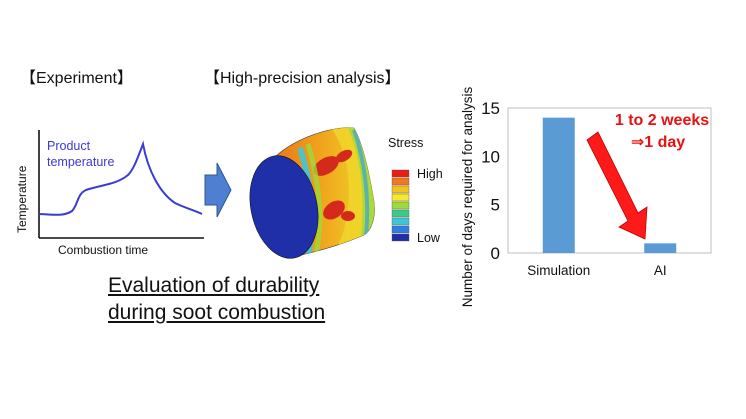 The image size is (746, 419). I want to click on caption-line2: during soot combustion, so click(217, 312).